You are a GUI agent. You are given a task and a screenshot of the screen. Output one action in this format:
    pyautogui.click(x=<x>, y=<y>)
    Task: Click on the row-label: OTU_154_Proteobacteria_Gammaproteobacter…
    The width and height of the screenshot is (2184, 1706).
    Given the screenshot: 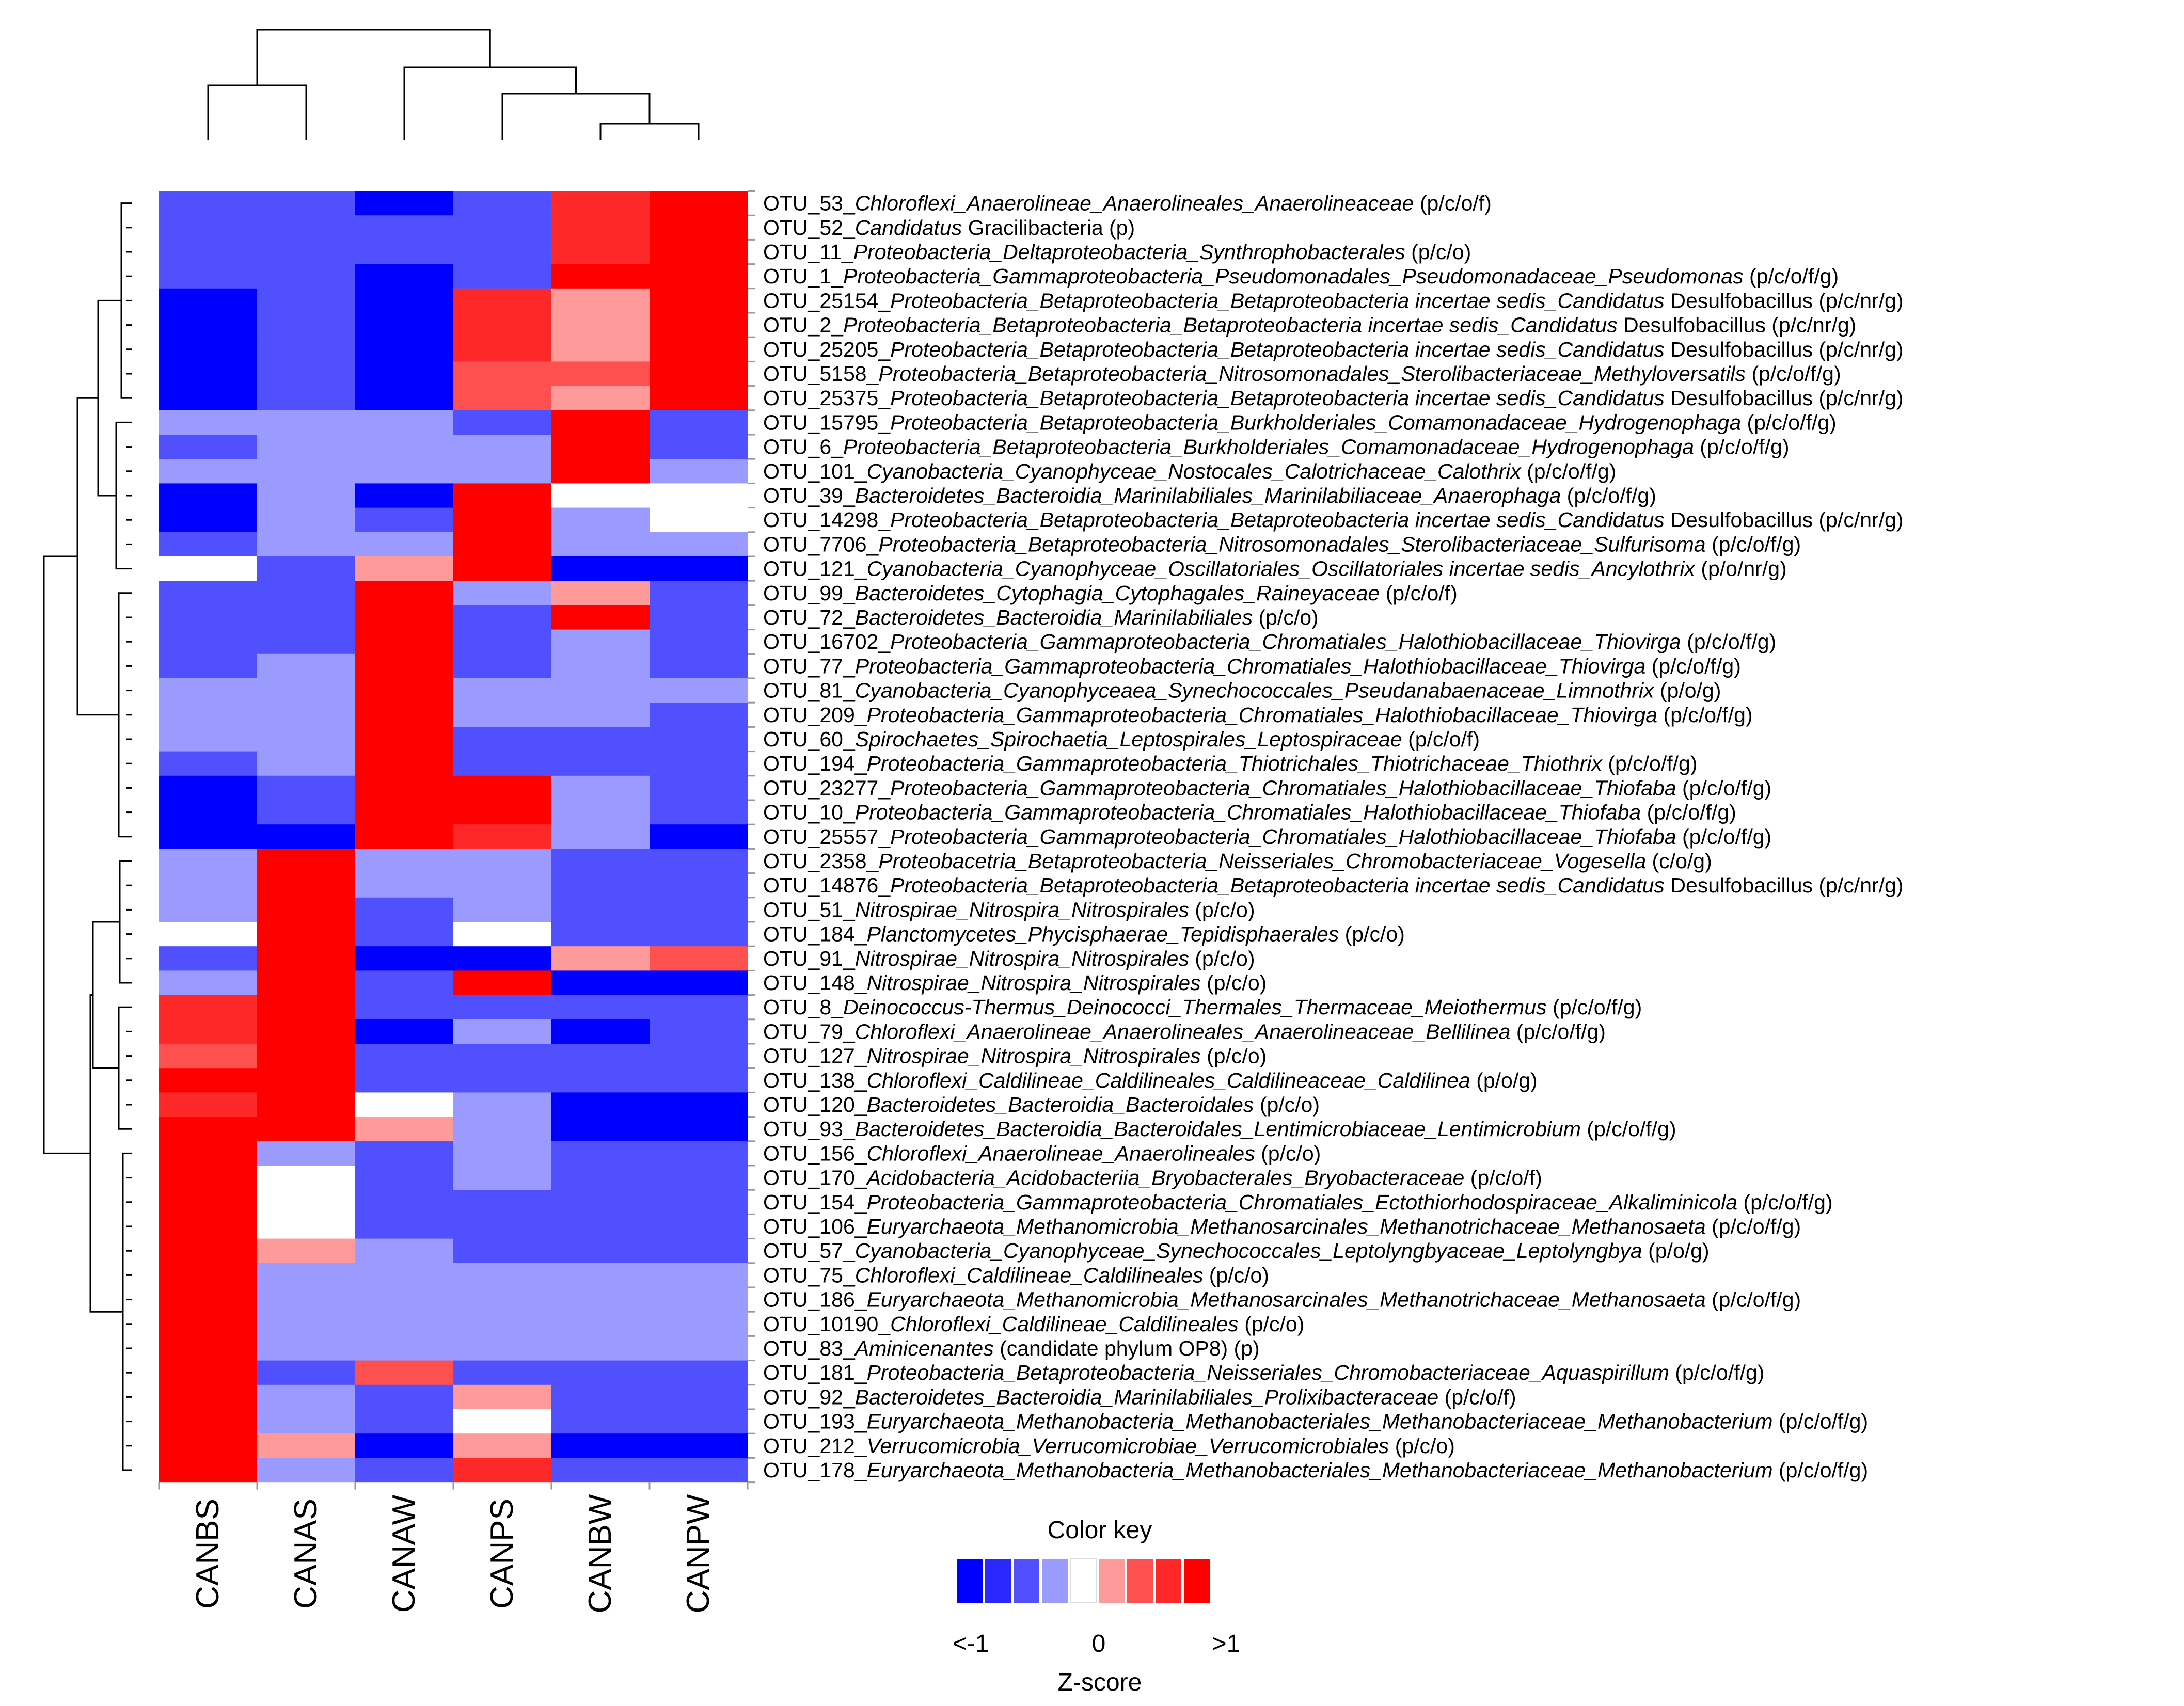 What is the action you would take?
    pyautogui.click(x=1298, y=1202)
    